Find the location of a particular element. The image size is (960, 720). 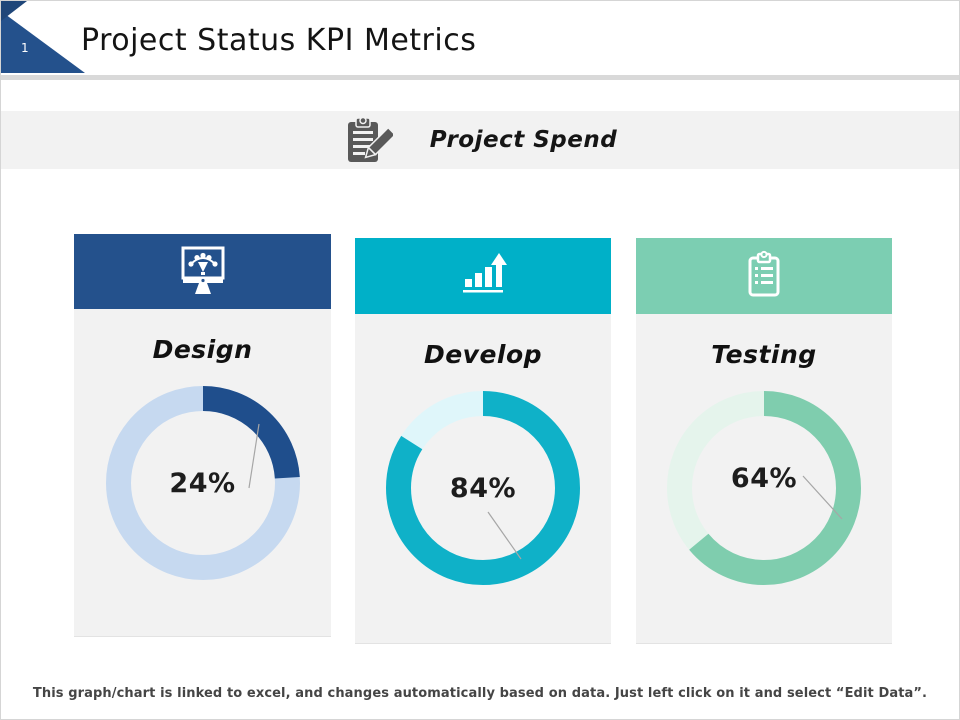

card-header-testing is located at coordinates (764, 276).